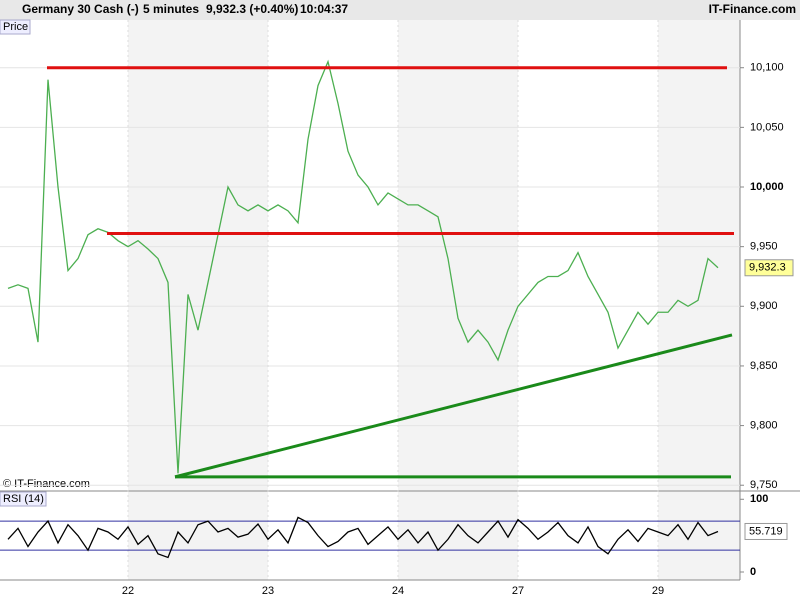 This screenshot has width=800, height=600. What do you see at coordinates (46, 484) in the screenshot?
I see `copyright: © IT-Finance.com` at bounding box center [46, 484].